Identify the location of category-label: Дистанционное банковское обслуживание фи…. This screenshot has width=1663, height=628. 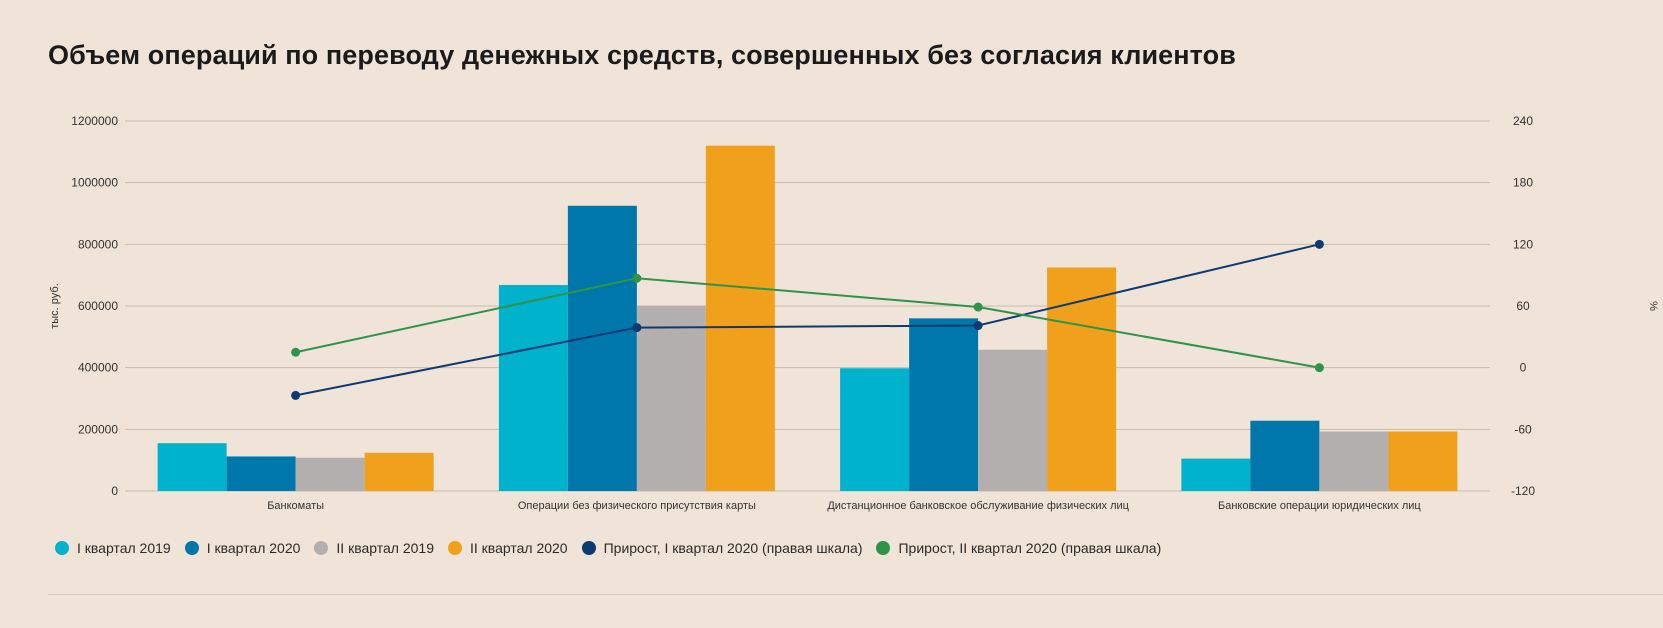
(978, 506).